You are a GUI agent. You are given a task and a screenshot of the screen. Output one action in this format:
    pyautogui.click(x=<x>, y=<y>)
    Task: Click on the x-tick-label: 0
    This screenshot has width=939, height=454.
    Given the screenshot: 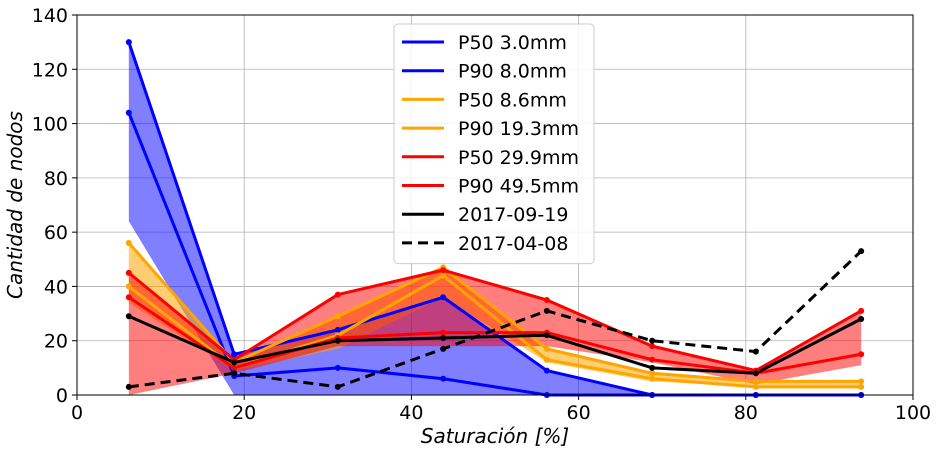 What is the action you would take?
    pyautogui.click(x=77, y=413)
    